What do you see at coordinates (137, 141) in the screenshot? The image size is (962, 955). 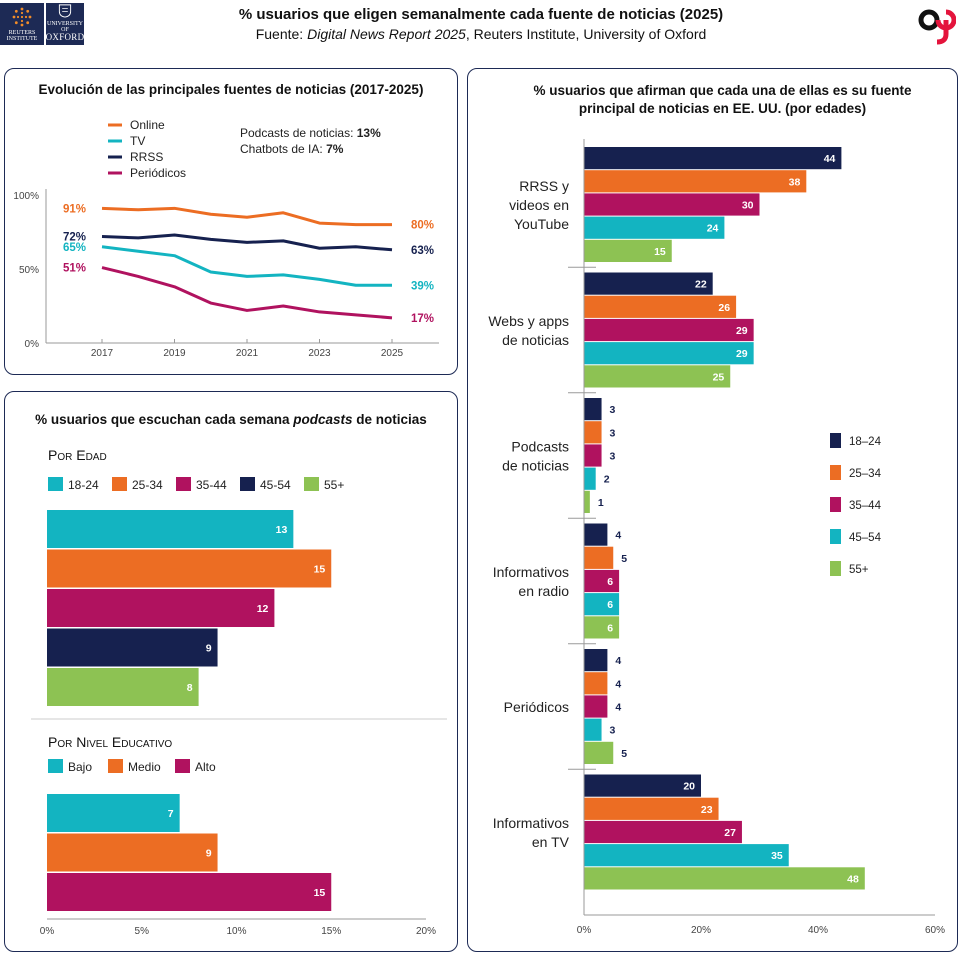 I see `trend-legend-label: TV` at bounding box center [137, 141].